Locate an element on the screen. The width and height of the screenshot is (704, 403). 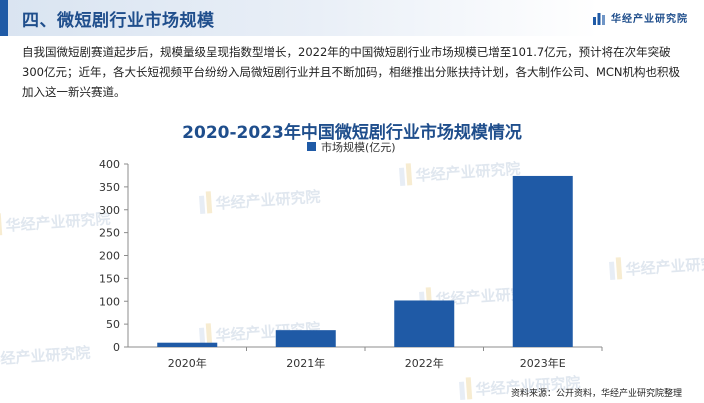
y-tick-label: 250 is located at coordinates (109, 233).